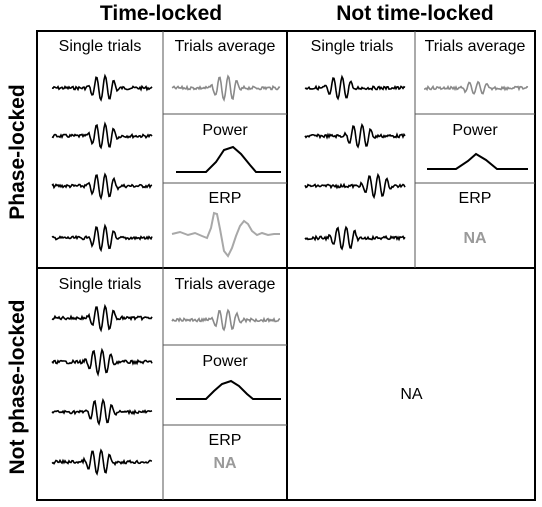 Image resolution: width=542 pixels, height=507 pixels. What do you see at coordinates (161, 13) in the screenshot?
I see `column-title-time-locked: Time-locked` at bounding box center [161, 13].